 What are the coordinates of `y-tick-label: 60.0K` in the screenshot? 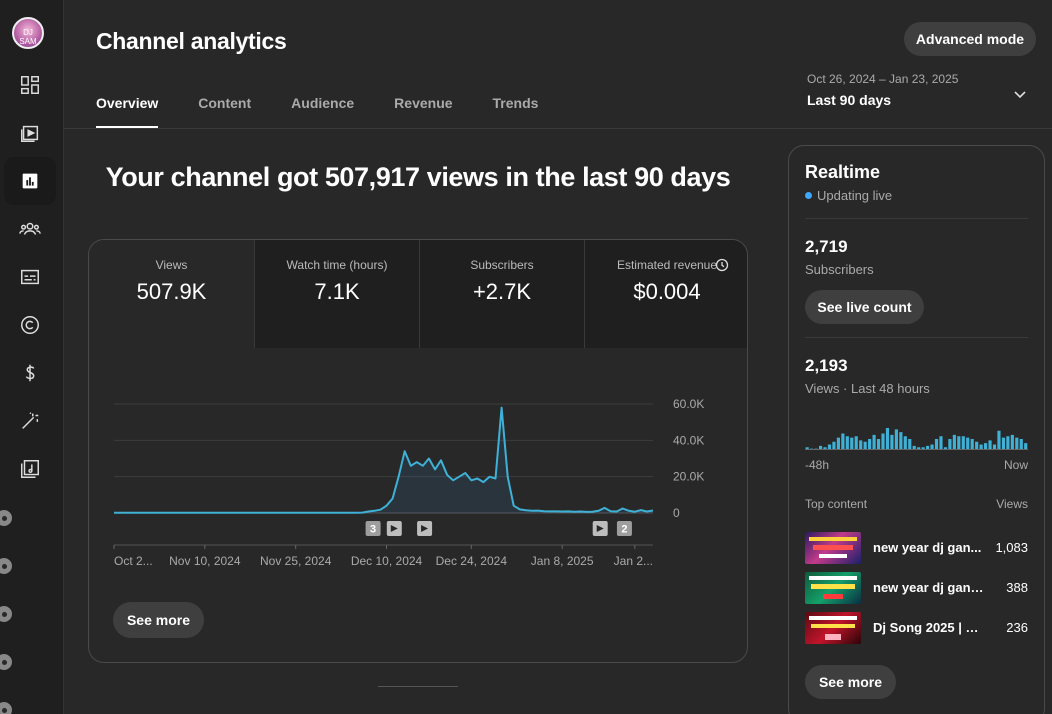 It's located at (688, 404).